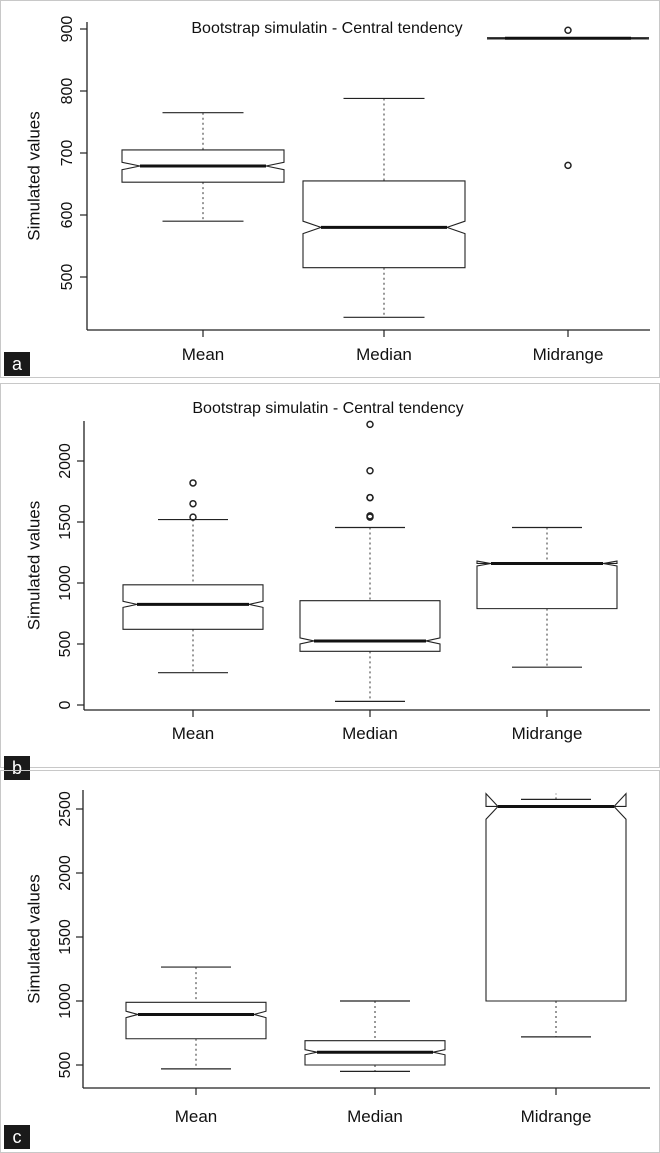  I want to click on y-tick-label: 800, so click(67, 91).